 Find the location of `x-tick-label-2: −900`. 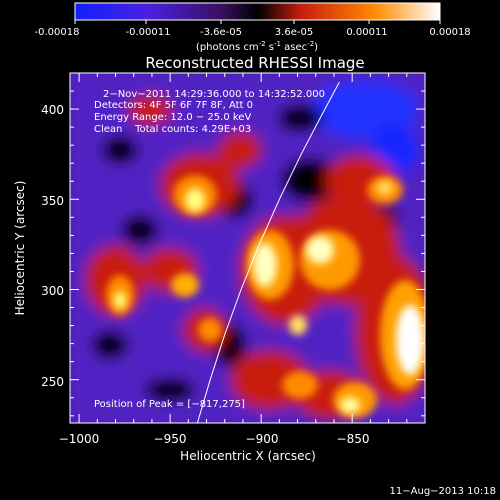

x-tick-label-2: −900 is located at coordinates (262, 439).